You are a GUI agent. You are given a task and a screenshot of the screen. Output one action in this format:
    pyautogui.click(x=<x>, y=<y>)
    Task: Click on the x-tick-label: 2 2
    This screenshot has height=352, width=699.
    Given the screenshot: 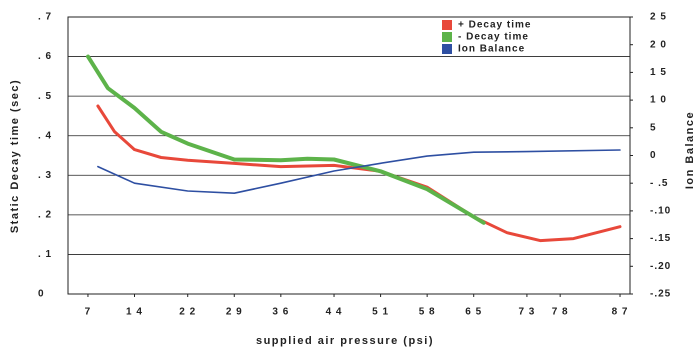 What is the action you would take?
    pyautogui.click(x=187, y=312)
    